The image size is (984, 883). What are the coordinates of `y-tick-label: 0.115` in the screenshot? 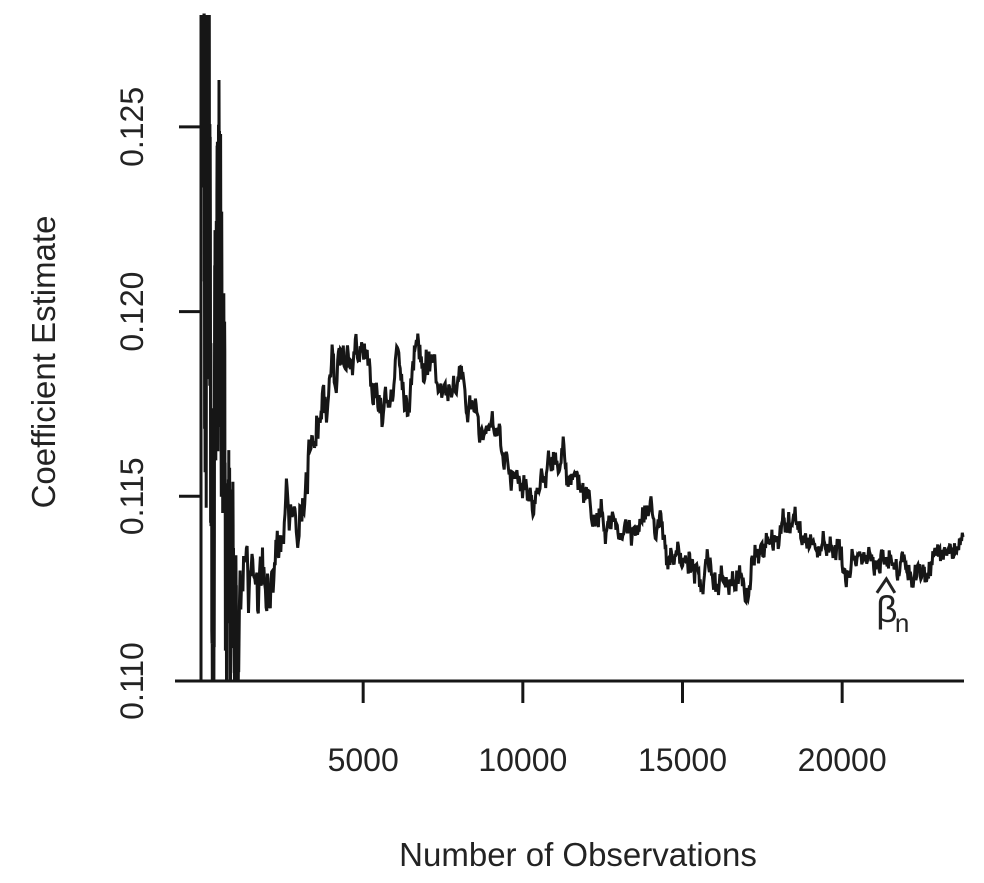 It's located at (132, 496).